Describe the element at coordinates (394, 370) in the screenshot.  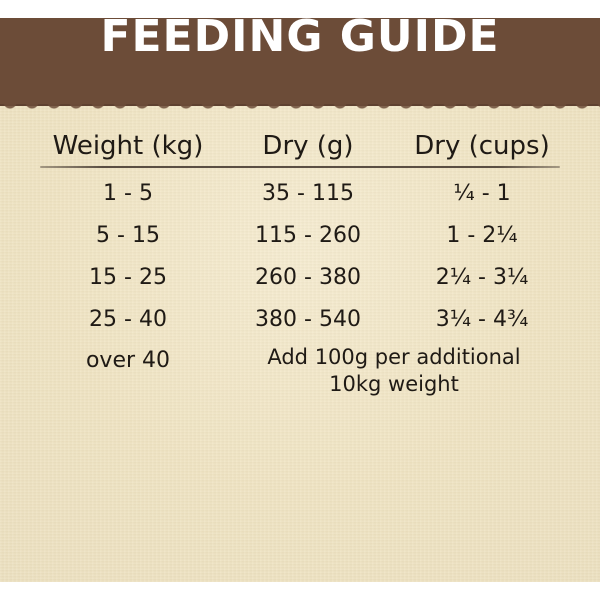
I see `additional-weight-note: Add 100g per additional 10kg weight` at that location.